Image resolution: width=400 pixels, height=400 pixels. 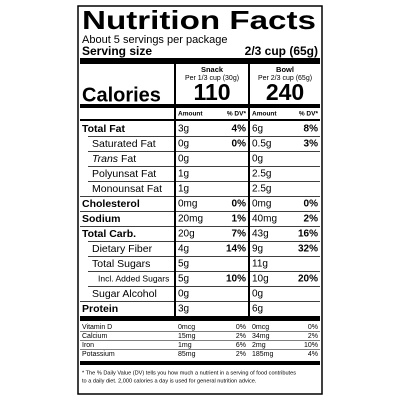 I want to click on daily-value: 16%, so click(x=308, y=234).